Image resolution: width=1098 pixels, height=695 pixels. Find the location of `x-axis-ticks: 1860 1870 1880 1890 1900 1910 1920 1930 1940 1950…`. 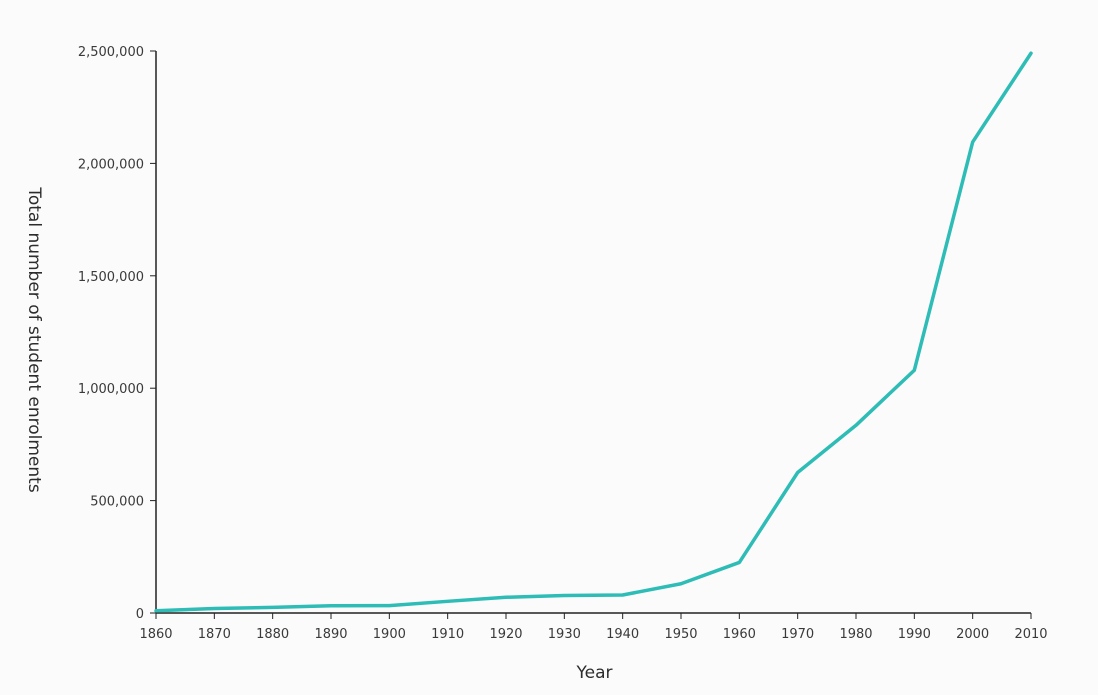

x-axis-ticks: 1860 1870 1880 1890 1900 1910 1920 1930 1940 1950… is located at coordinates (593, 627).